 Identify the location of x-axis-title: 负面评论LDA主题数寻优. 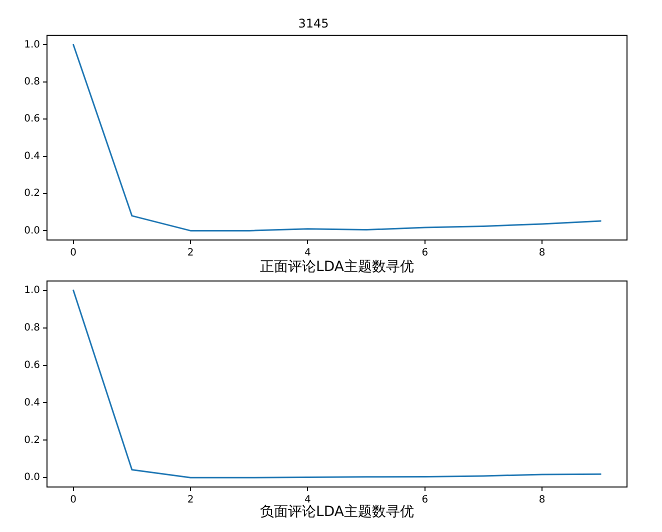
(337, 512).